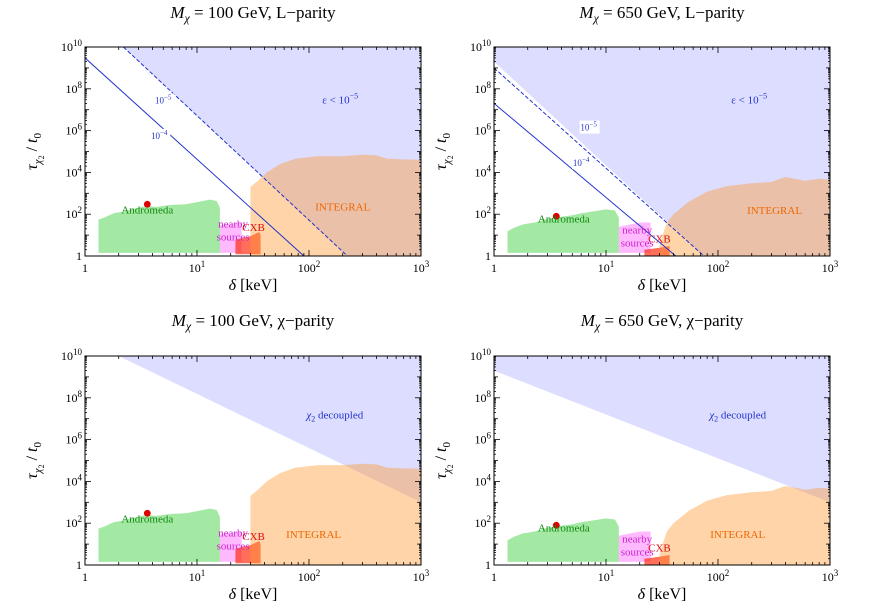 Image resolution: width=879 pixels, height=602 pixels. What do you see at coordinates (253, 322) in the screenshot?
I see `chart-title: Mχ = 100 GeV, χ−parity` at bounding box center [253, 322].